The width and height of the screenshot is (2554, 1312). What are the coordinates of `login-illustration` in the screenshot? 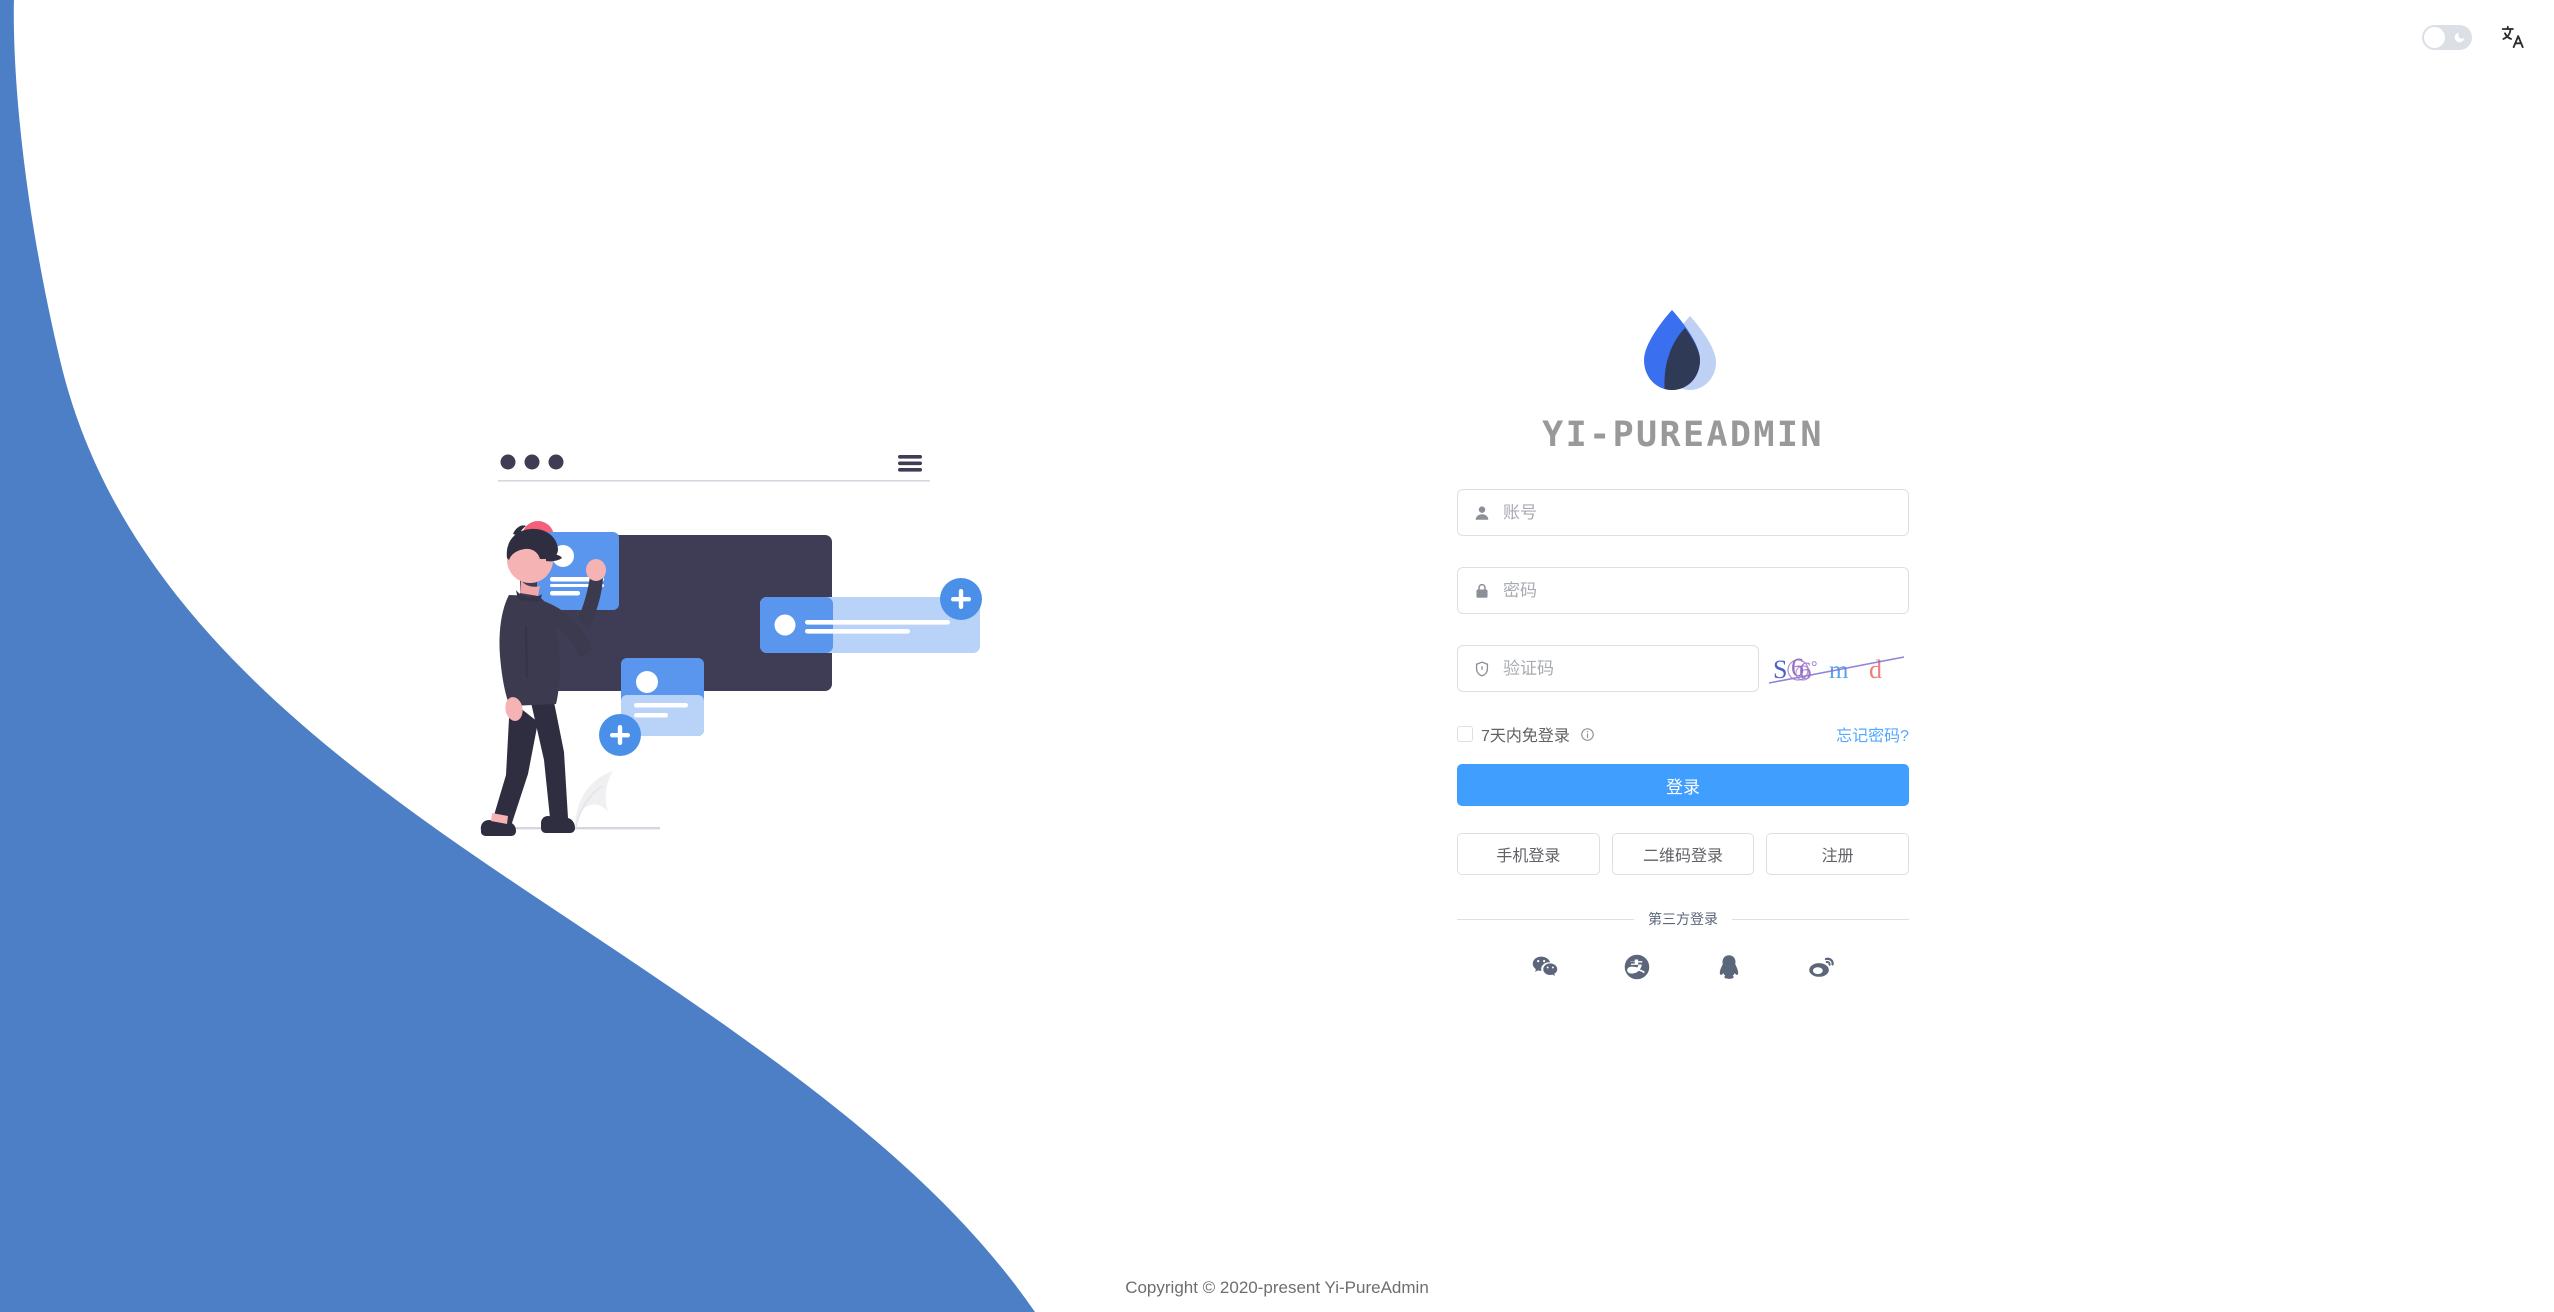 It's located at (731, 645).